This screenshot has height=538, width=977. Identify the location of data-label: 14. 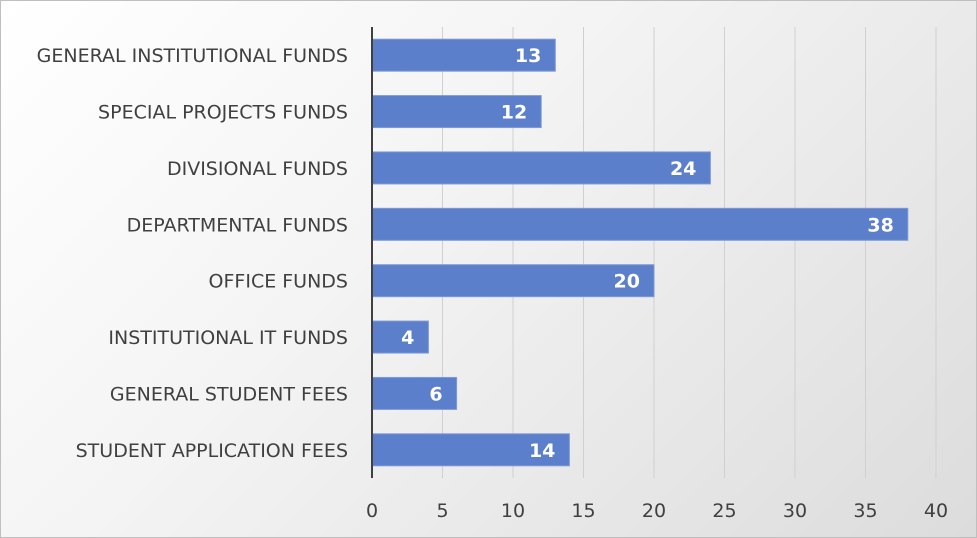
(542, 451).